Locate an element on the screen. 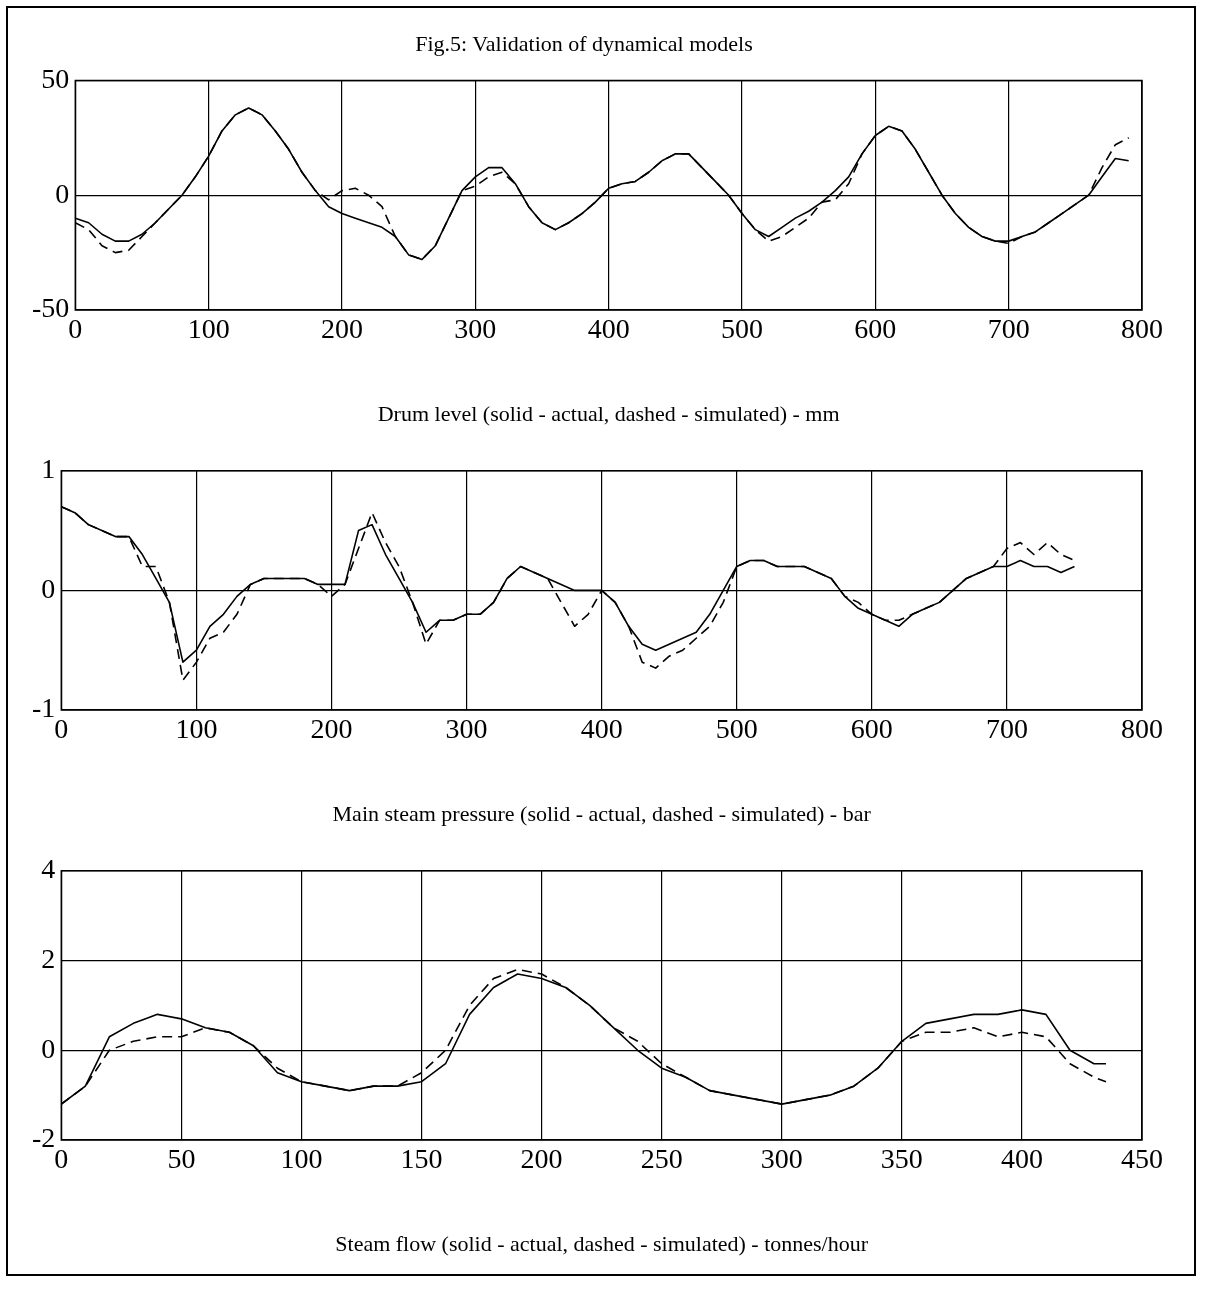  x-tick-label: 50 is located at coordinates (181, 1159).